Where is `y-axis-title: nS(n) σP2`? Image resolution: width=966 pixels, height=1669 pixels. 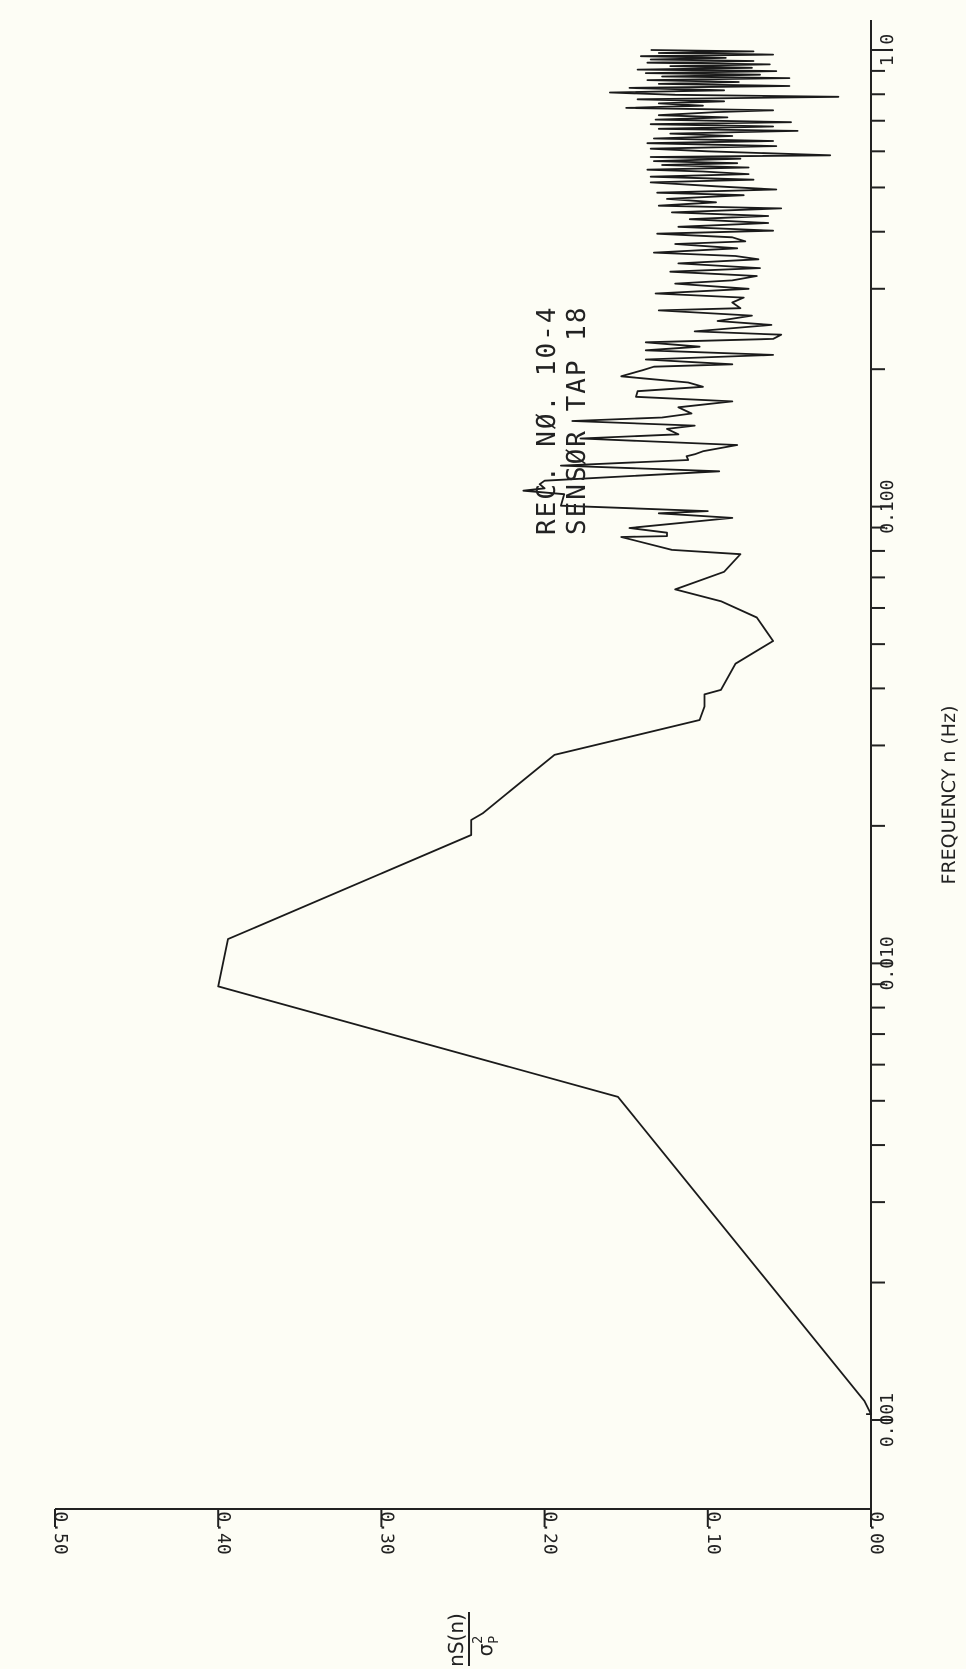 y-axis-title: nS(n) σP2 is located at coordinates (473, 1639).